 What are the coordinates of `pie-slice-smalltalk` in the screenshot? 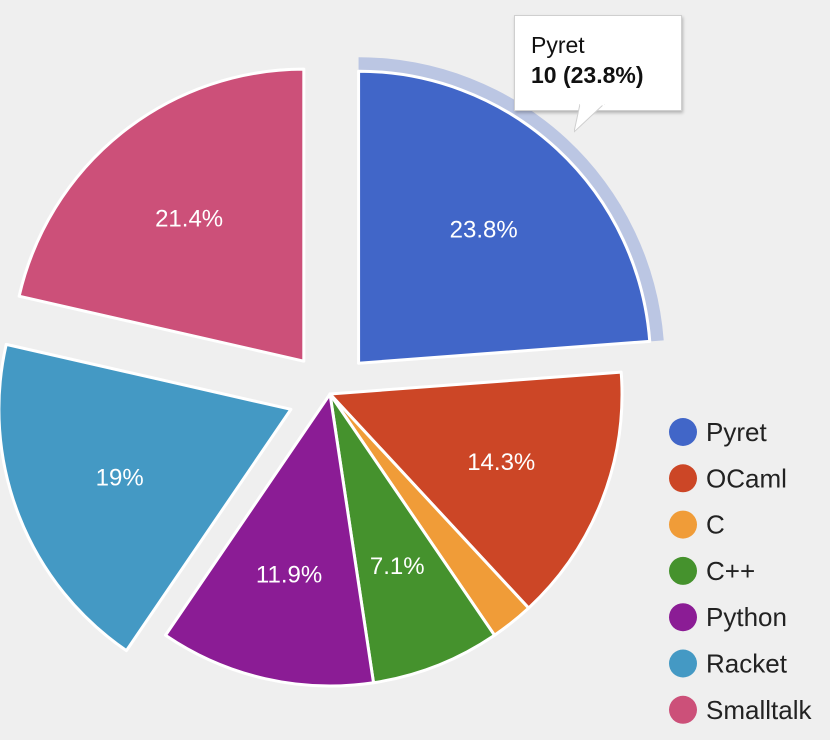 It's located at (161, 215).